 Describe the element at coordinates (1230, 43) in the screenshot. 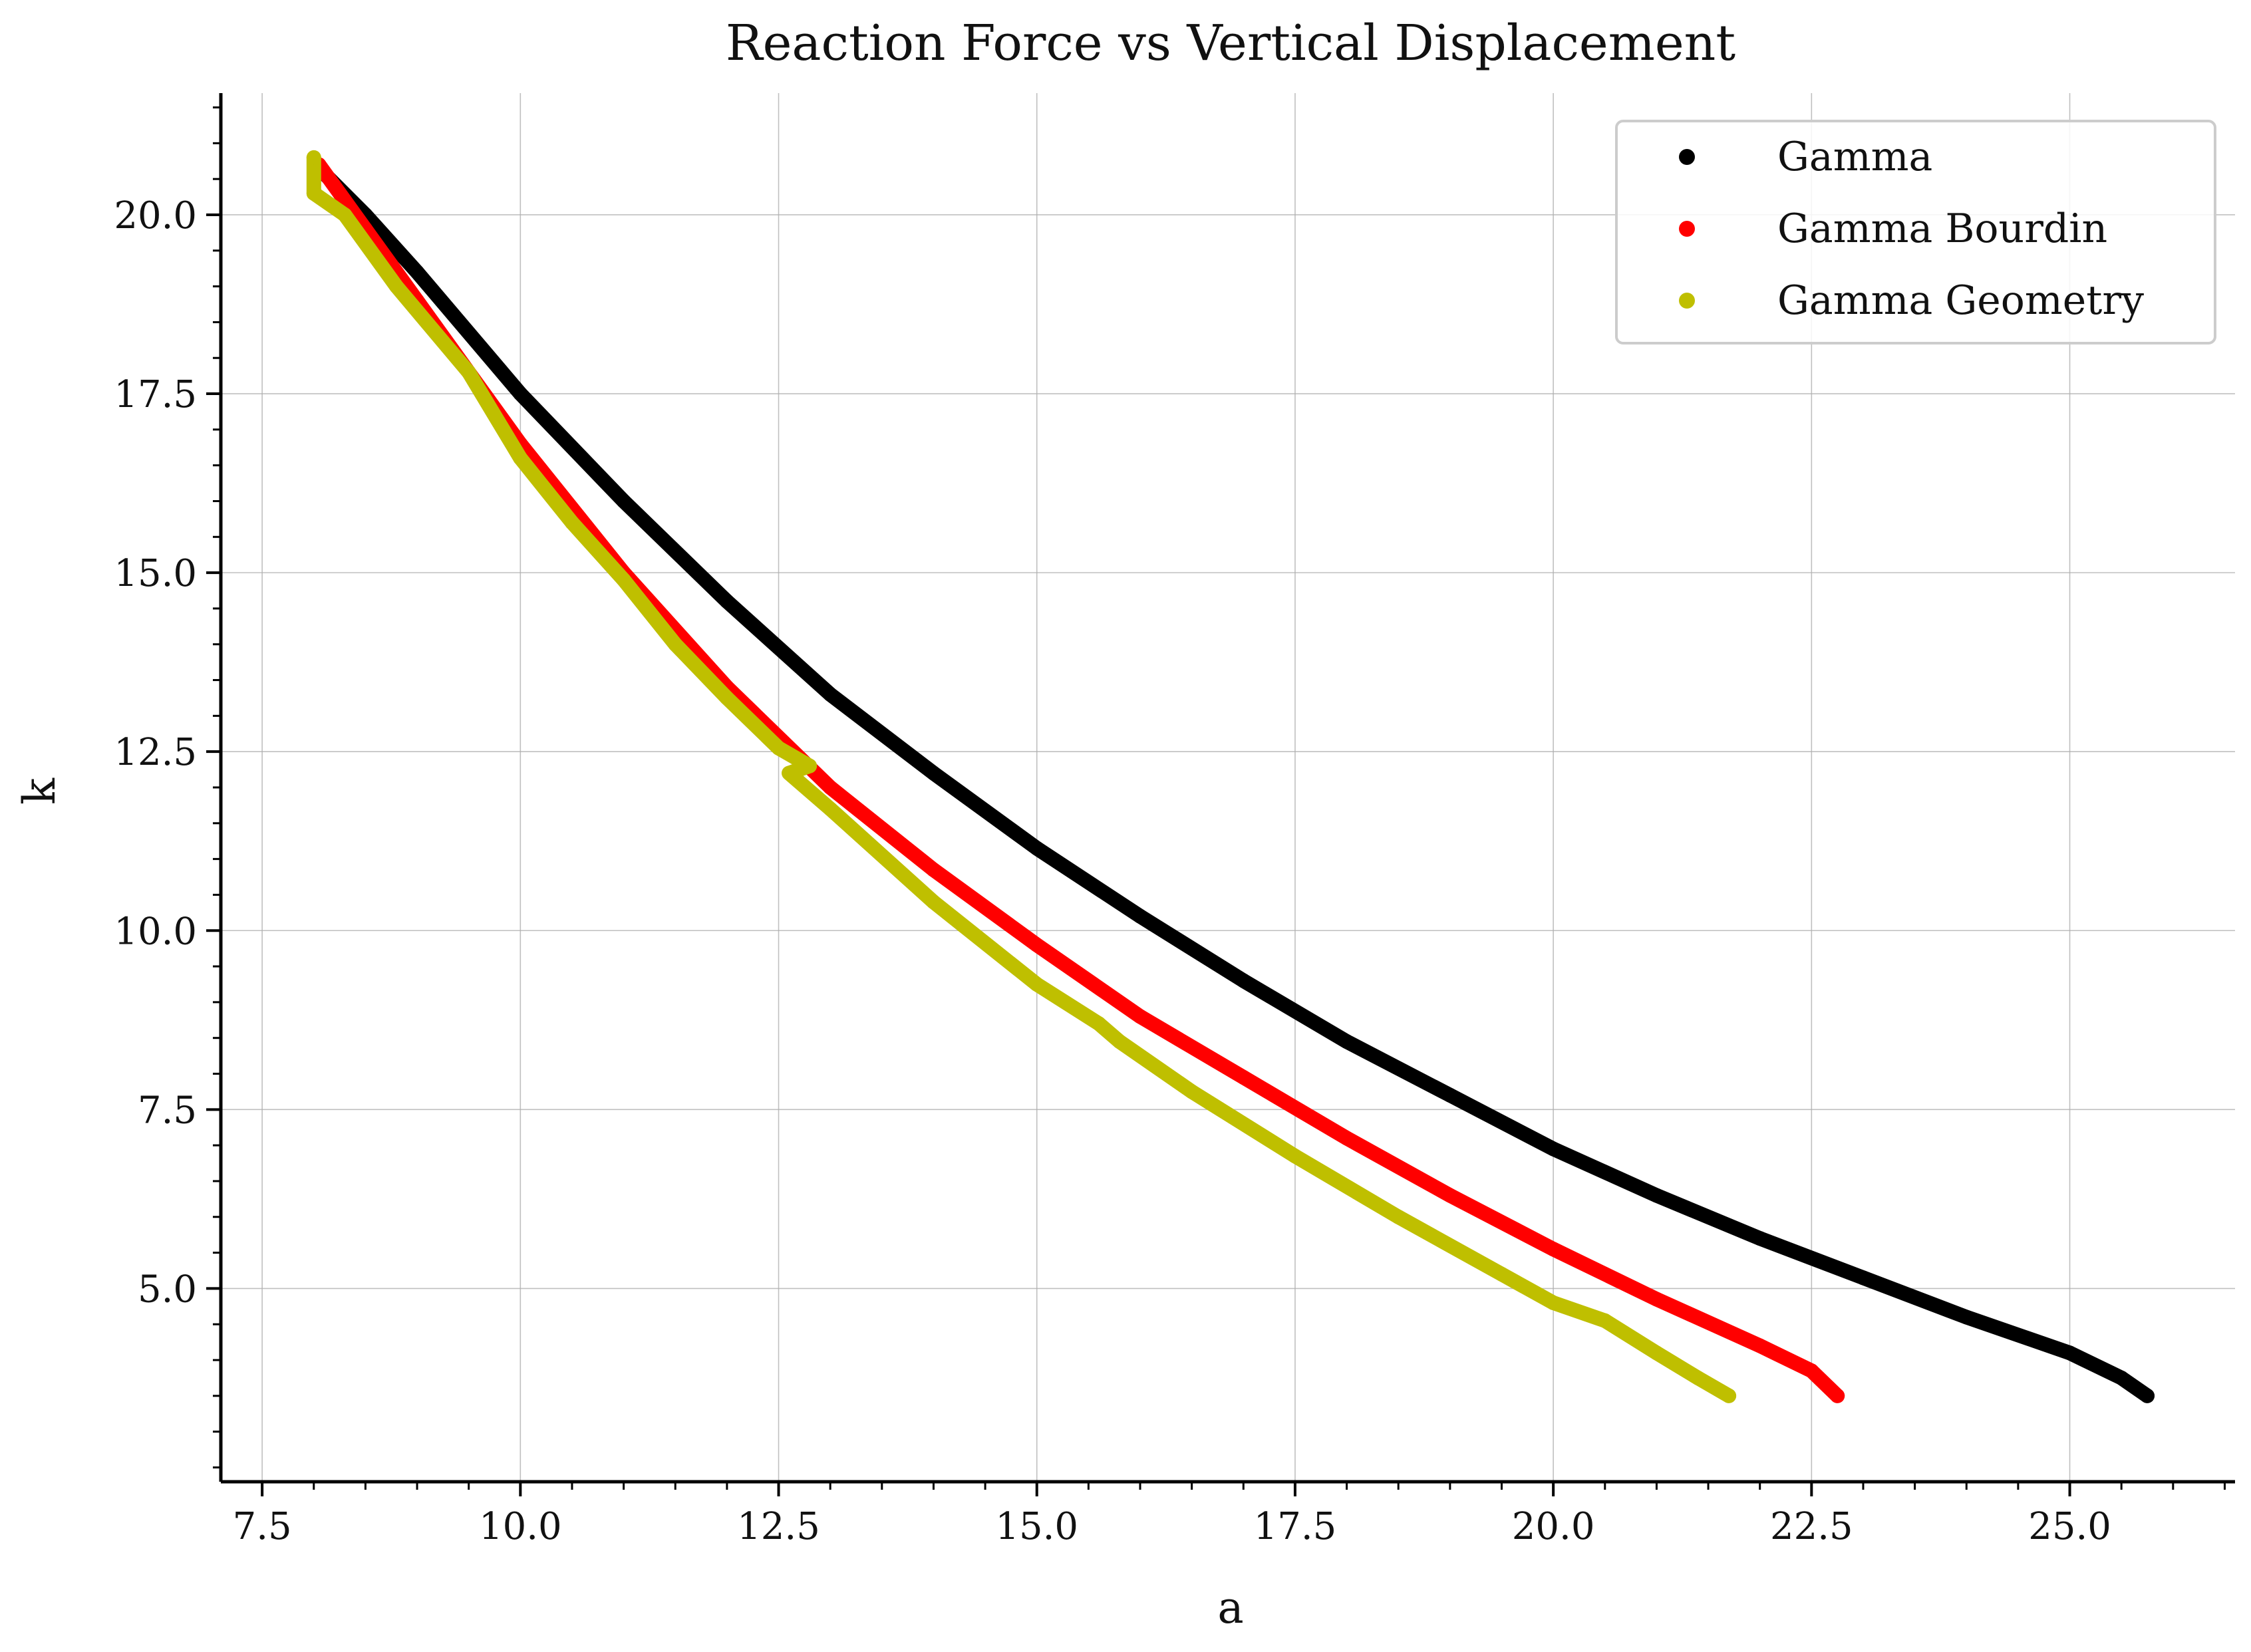

I see `chart-title: Reaction Force vs Vertical Displacement` at that location.